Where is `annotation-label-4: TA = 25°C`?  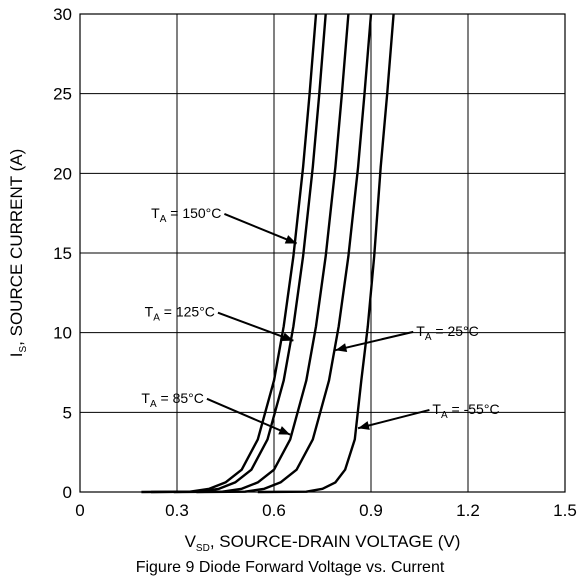 annotation-label-4: TA = 25°C is located at coordinates (447, 333).